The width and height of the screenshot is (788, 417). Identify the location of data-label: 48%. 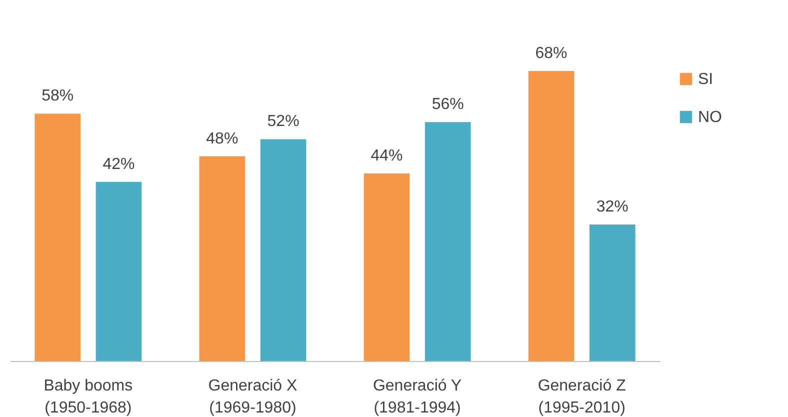
(222, 139).